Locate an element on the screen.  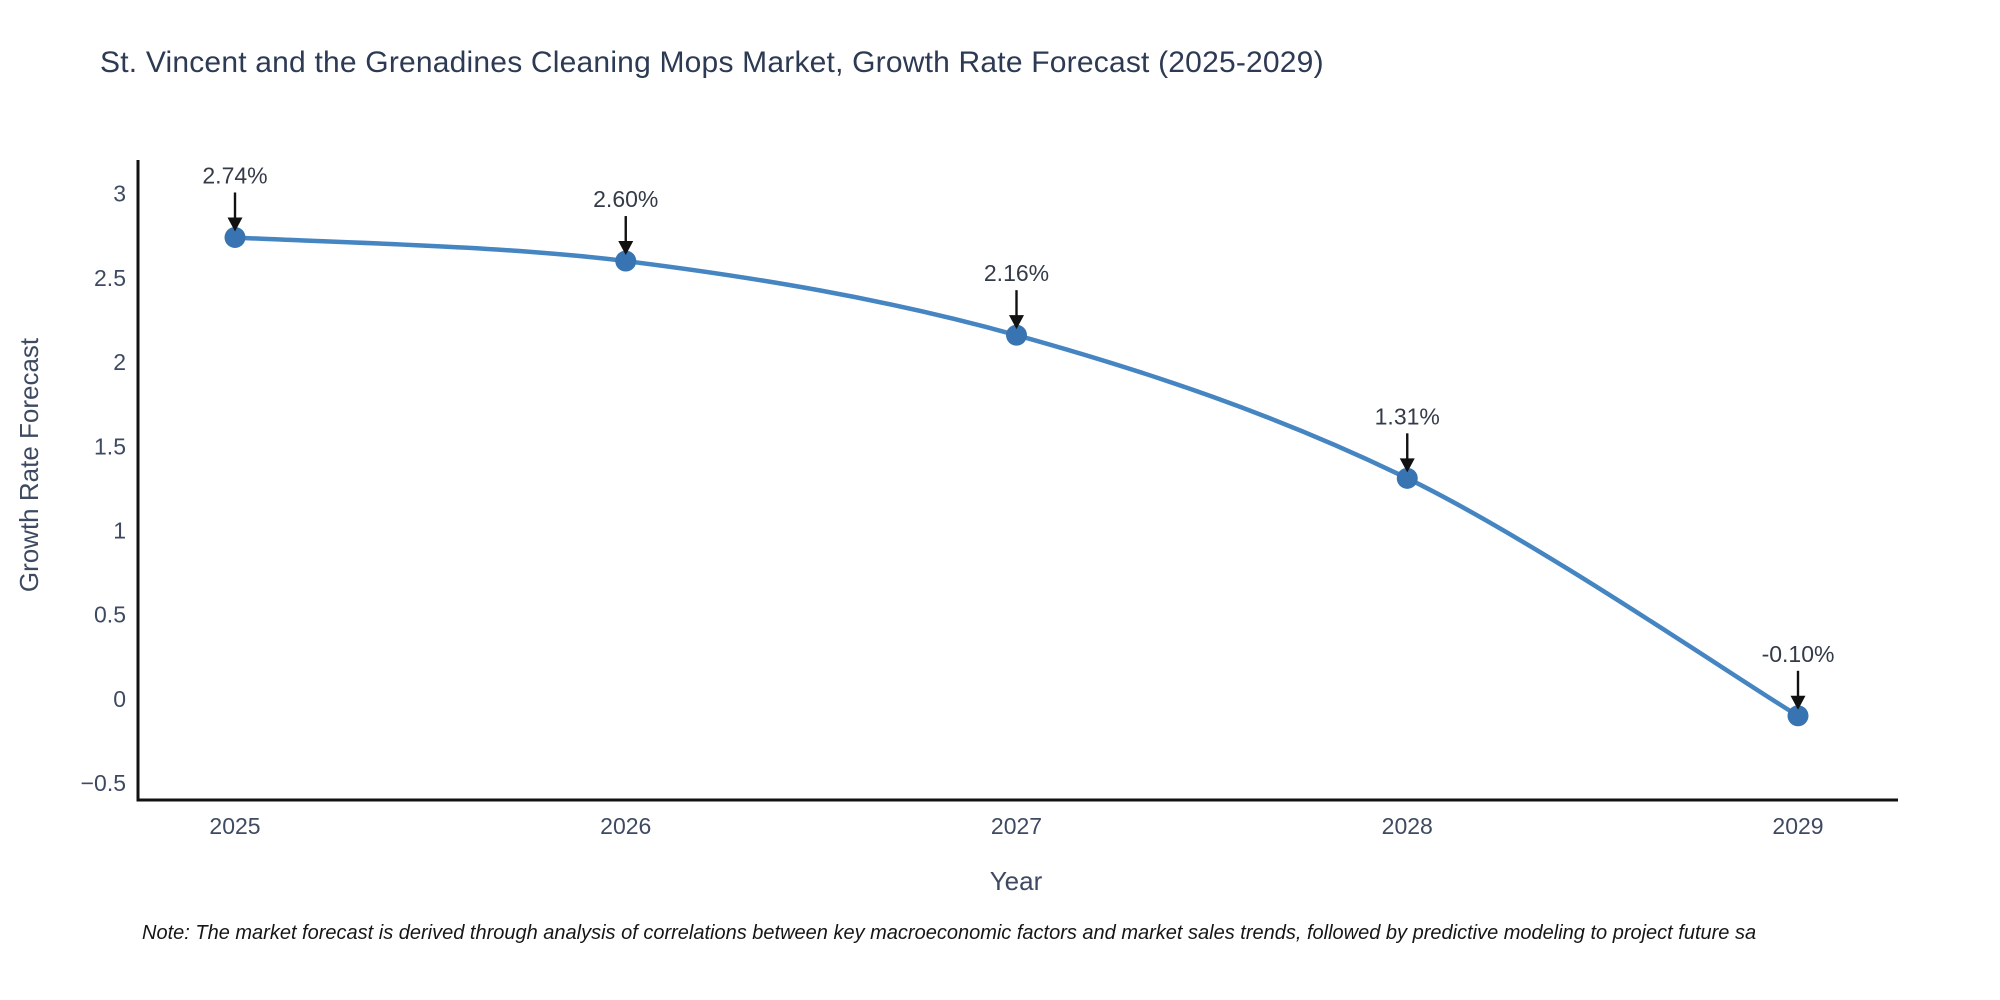
x-tick-label: 2026 is located at coordinates (625, 826).